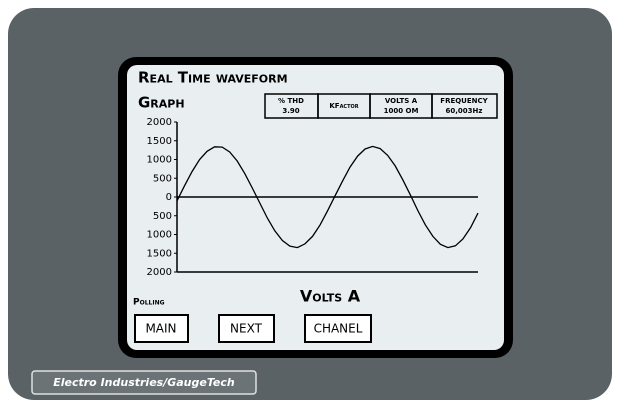 The image size is (619, 410). Describe the element at coordinates (169, 197) in the screenshot. I see `y-tick-label: 0` at that location.